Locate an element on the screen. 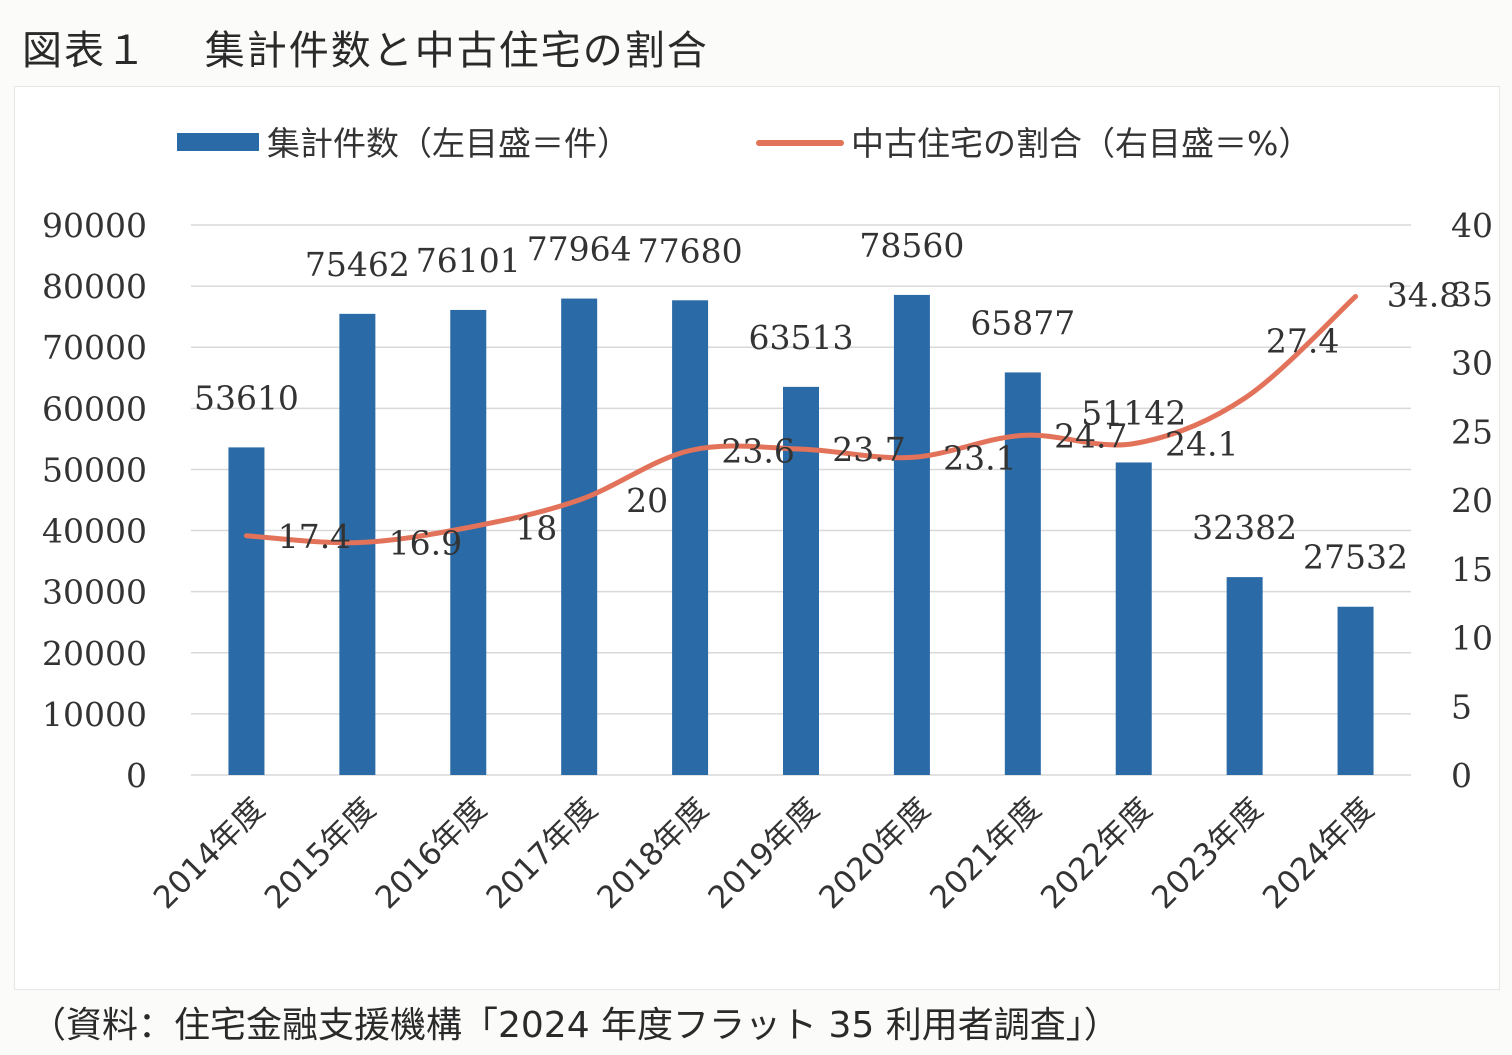  x-tick-label: 2019年度 is located at coordinates (763, 853).